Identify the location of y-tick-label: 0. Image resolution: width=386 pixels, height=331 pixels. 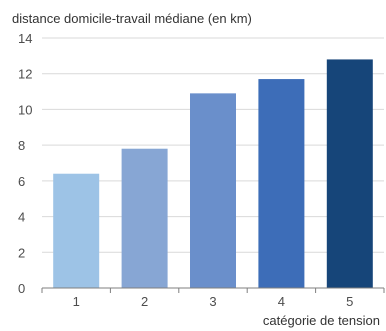
(21, 288).